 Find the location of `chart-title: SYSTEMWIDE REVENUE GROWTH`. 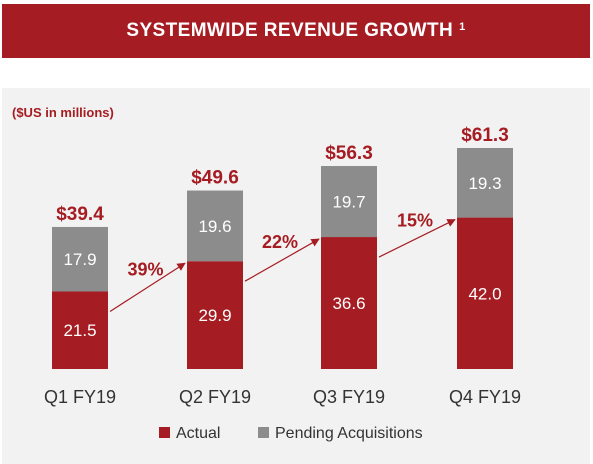

chart-title: SYSTEMWIDE REVENUE GROWTH is located at coordinates (290, 30).